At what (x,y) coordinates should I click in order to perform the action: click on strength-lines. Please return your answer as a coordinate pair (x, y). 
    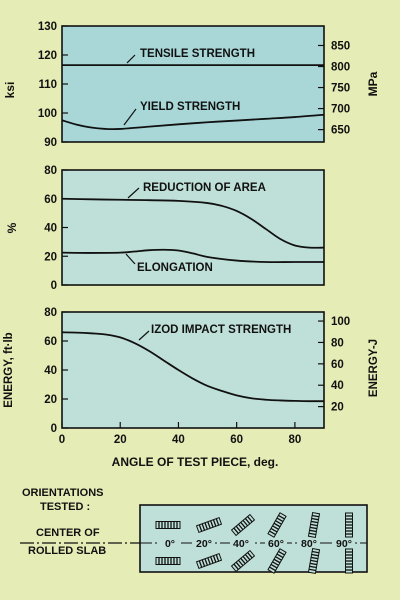
    Looking at the image, I should click on (193, 97).